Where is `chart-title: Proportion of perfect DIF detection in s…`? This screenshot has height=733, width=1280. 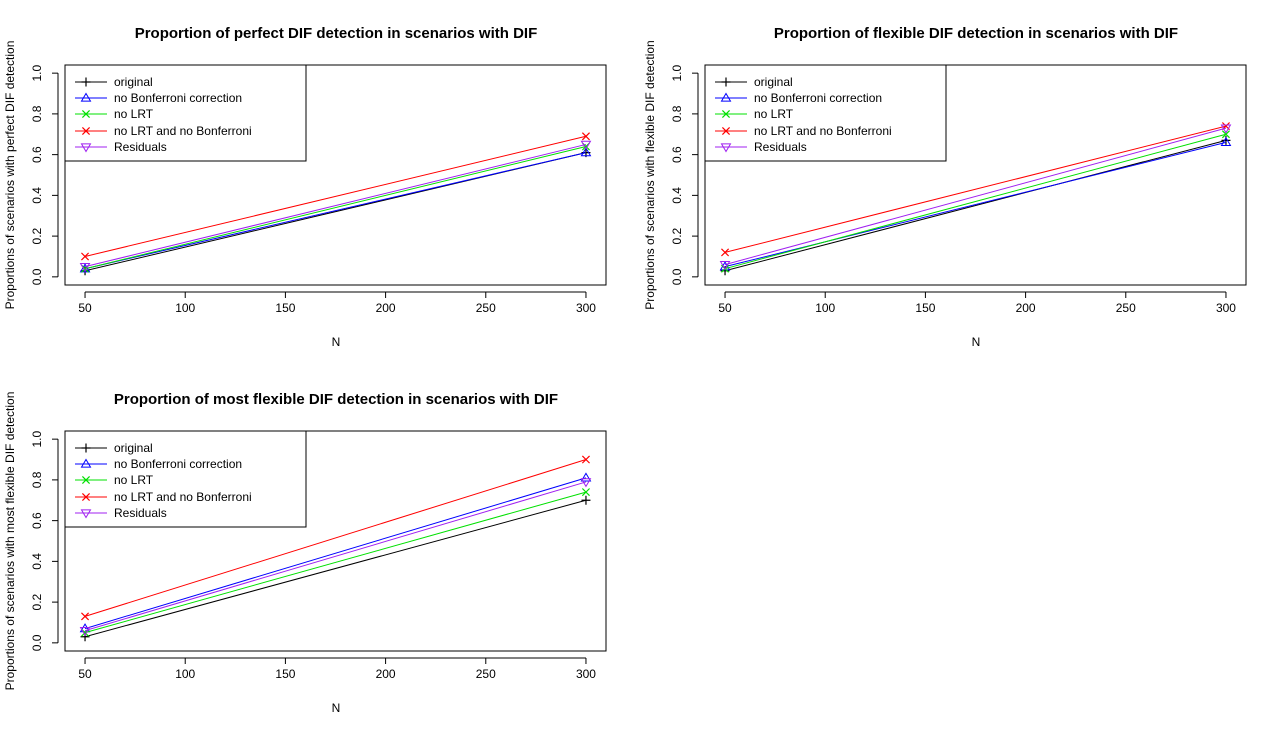
chart-title: Proportion of perfect DIF detection in s… is located at coordinates (336, 33).